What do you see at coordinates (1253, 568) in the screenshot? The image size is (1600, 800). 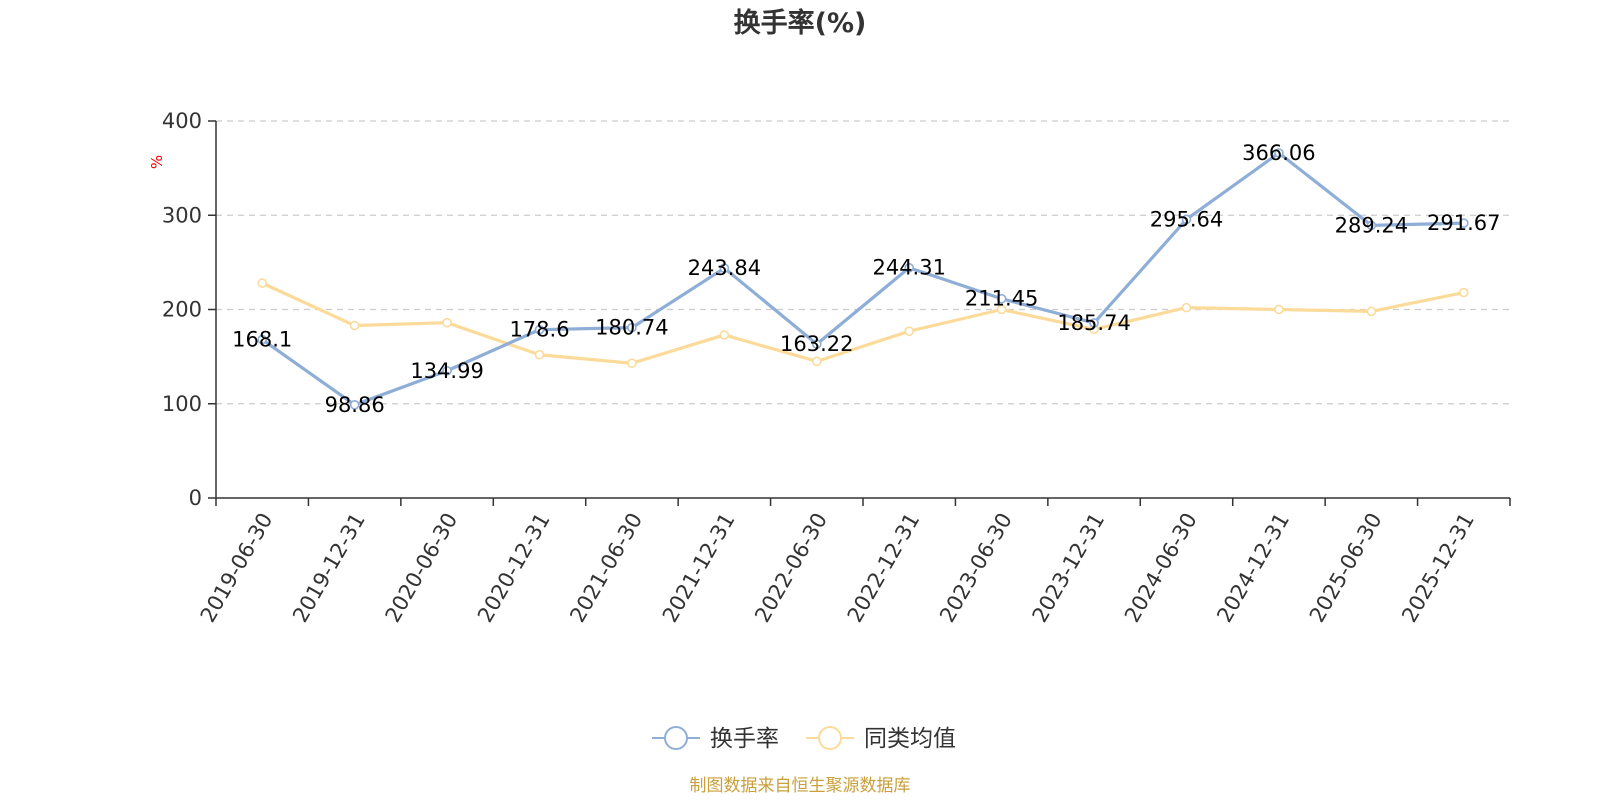 I see `x-tick-label-11: 2024-12-31` at bounding box center [1253, 568].